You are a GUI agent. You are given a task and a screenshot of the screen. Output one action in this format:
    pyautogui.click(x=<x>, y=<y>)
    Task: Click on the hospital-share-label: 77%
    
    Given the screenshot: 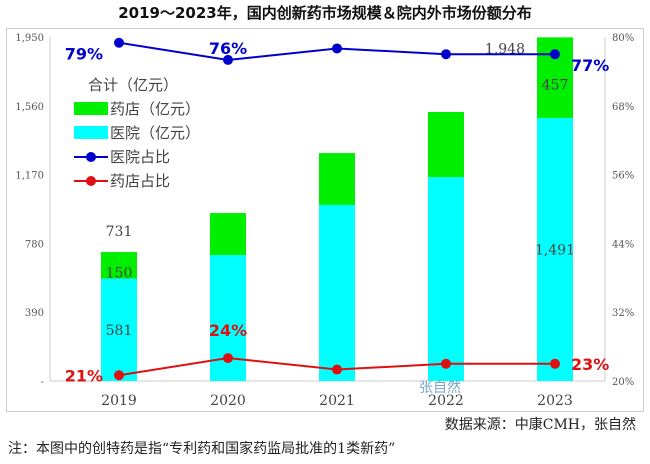 What is the action you would take?
    pyautogui.click(x=590, y=65)
    